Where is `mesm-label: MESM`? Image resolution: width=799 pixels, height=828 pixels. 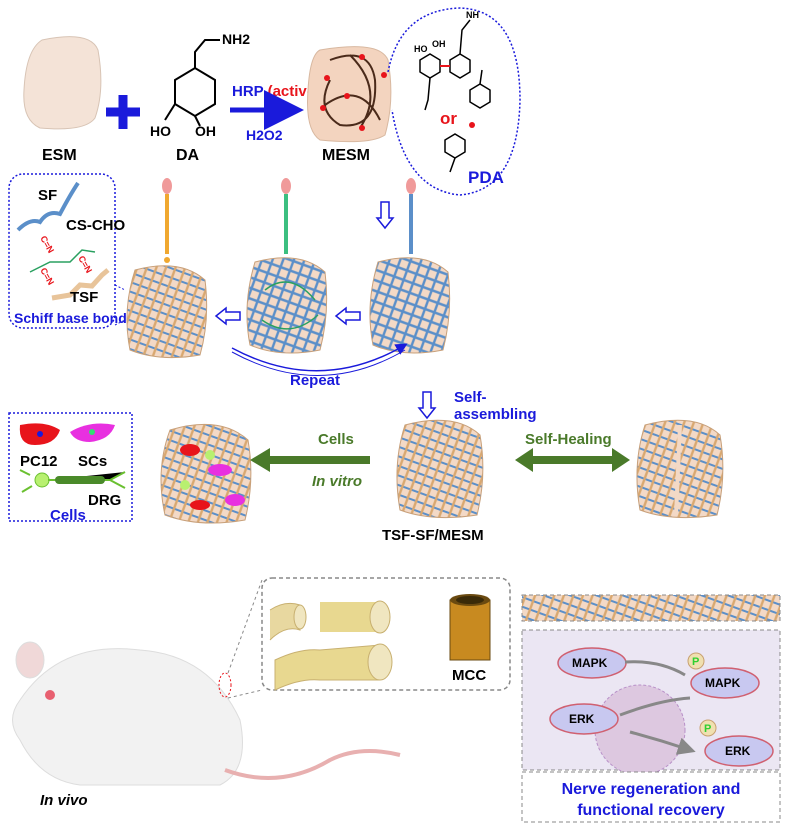
mesm-label: MESM is located at coordinates (346, 155).